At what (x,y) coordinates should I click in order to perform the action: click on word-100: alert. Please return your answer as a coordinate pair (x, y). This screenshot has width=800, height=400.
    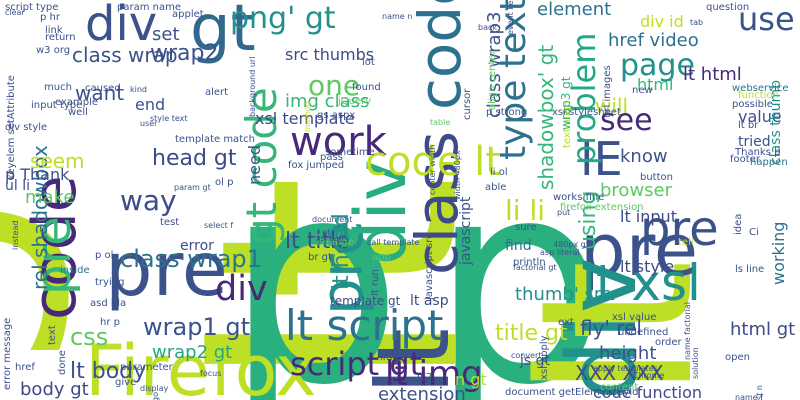
    Looking at the image, I should click on (216, 92).